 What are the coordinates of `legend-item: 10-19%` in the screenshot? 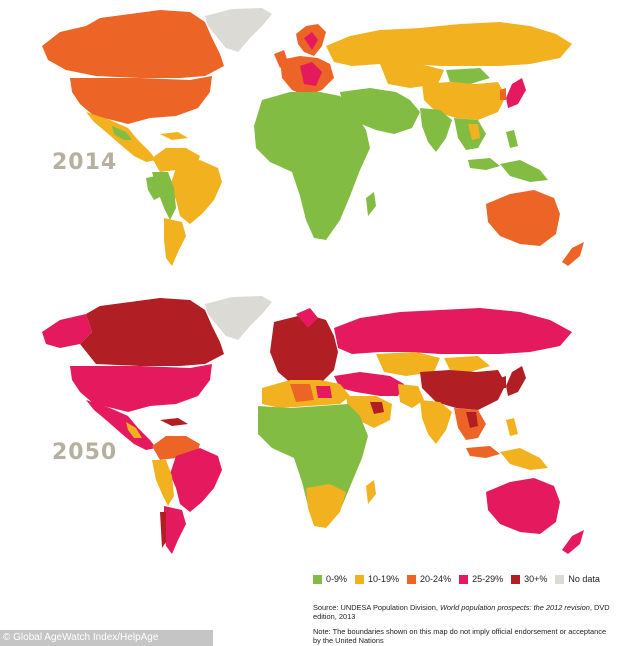 It's located at (377, 579).